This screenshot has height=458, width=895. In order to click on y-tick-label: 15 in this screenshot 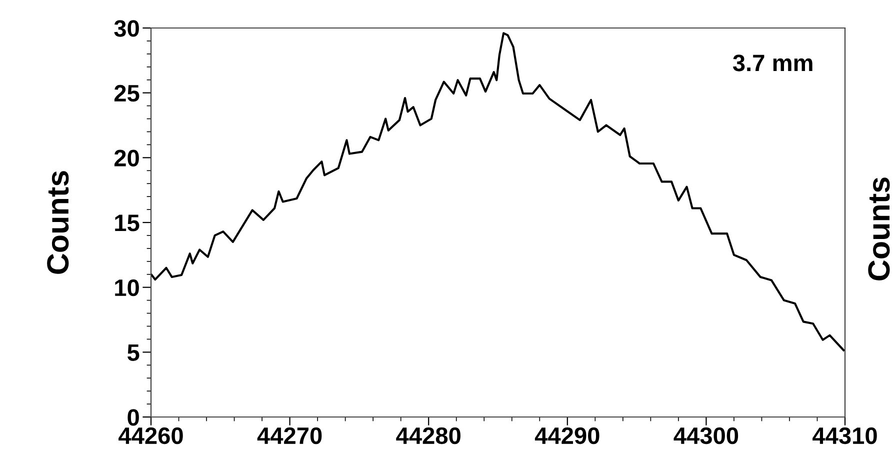, I will do `click(127, 223)`.